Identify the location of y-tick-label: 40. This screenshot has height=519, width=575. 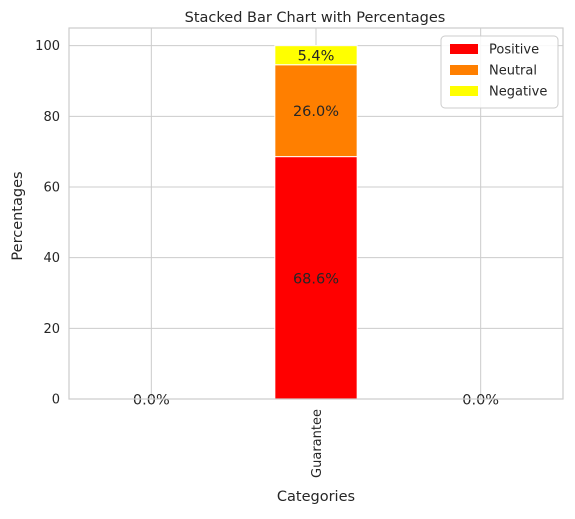
(51, 258).